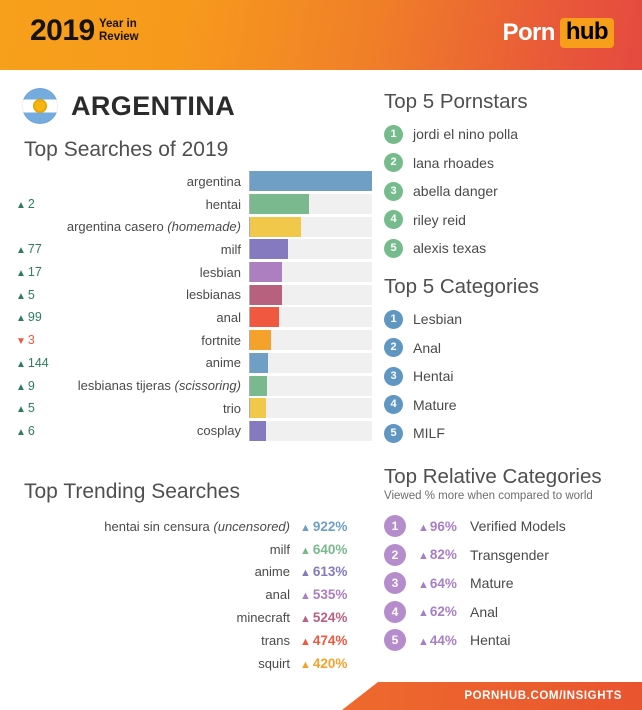  Describe the element at coordinates (513, 319) in the screenshot. I see `category-row: 1 Lesbian` at that location.